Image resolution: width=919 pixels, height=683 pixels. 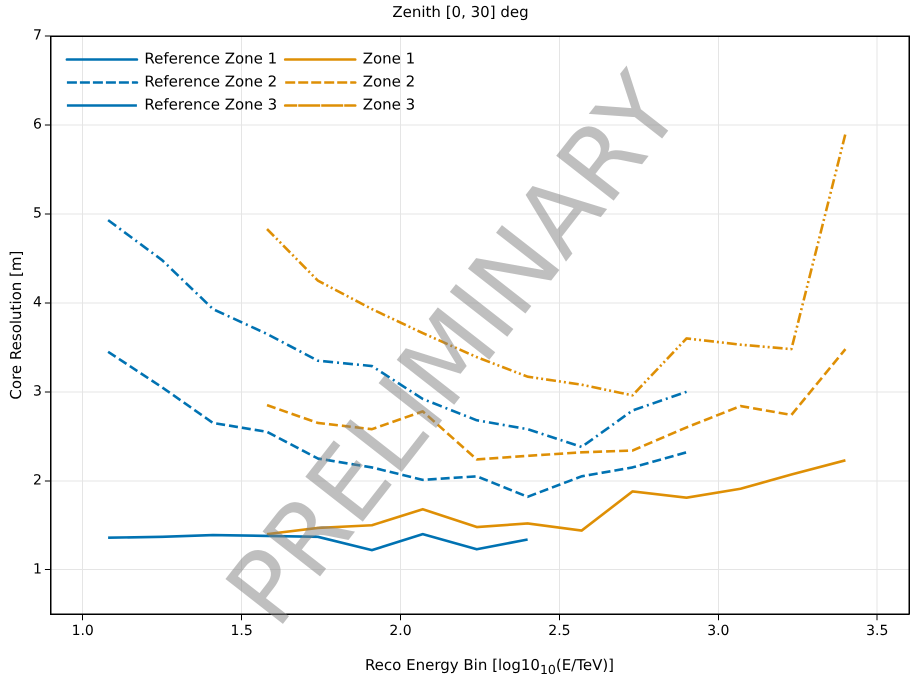 I want to click on chart-title: Zenith [0, 30] deg, so click(x=460, y=11).